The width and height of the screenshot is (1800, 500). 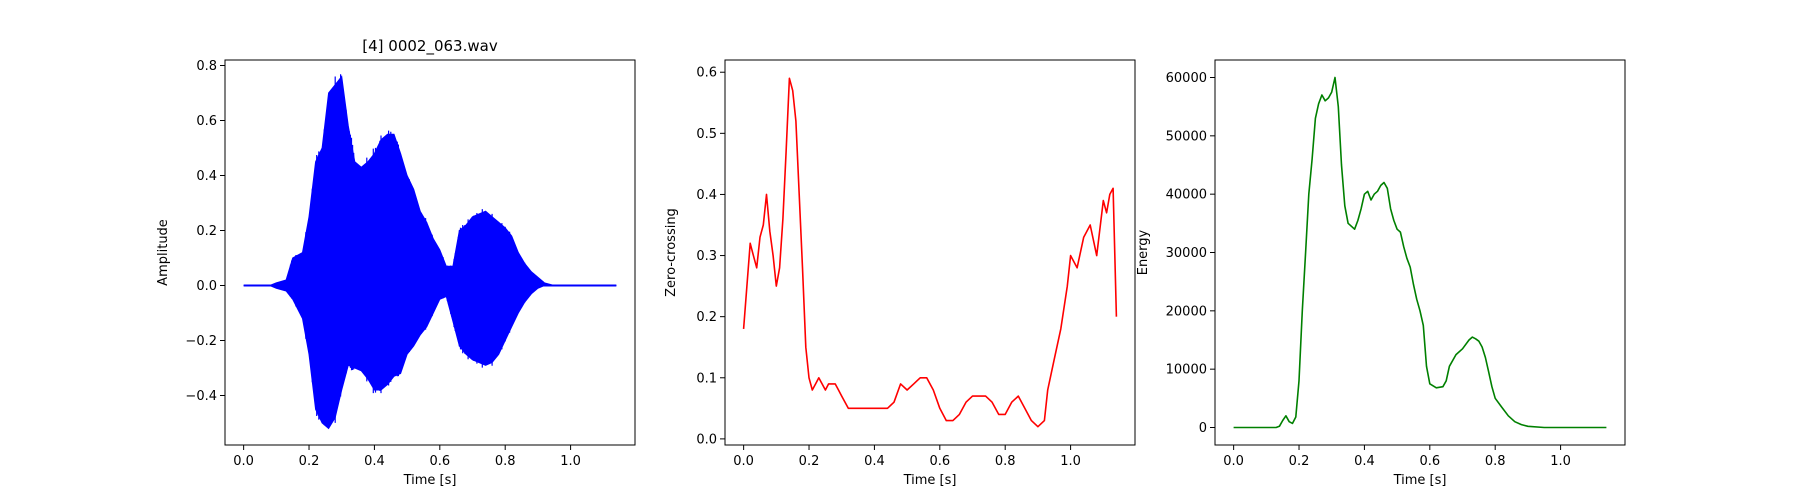 What do you see at coordinates (1143, 252) in the screenshot?
I see `y-axis-label: Energy` at bounding box center [1143, 252].